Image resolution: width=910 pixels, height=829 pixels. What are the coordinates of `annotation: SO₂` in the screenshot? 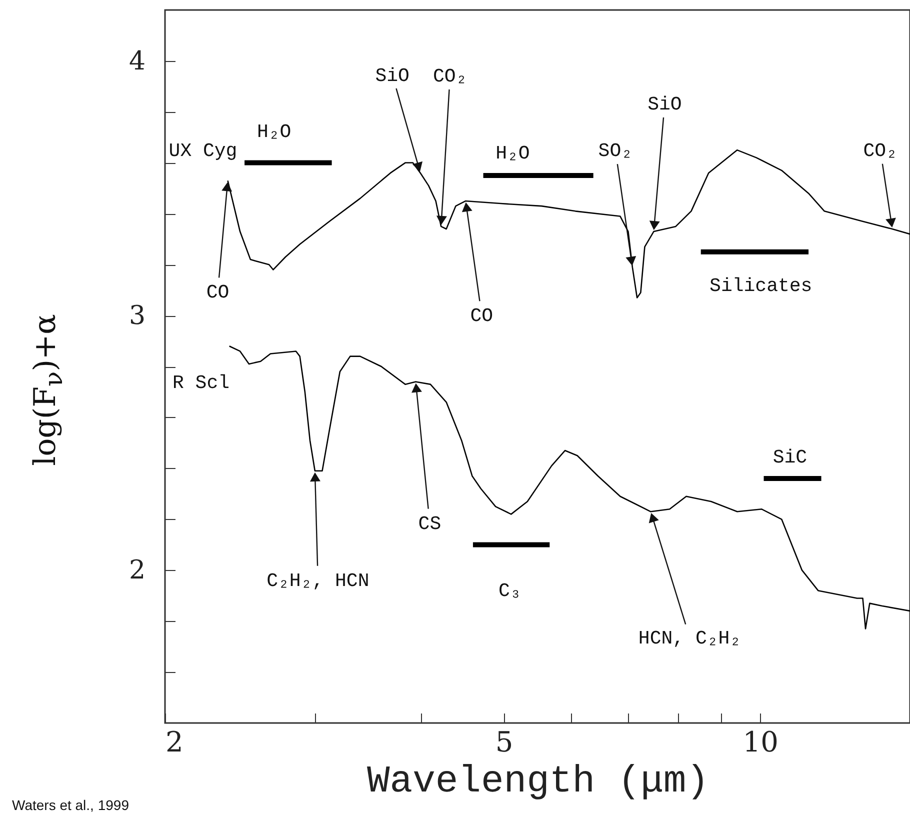 It's located at (615, 151).